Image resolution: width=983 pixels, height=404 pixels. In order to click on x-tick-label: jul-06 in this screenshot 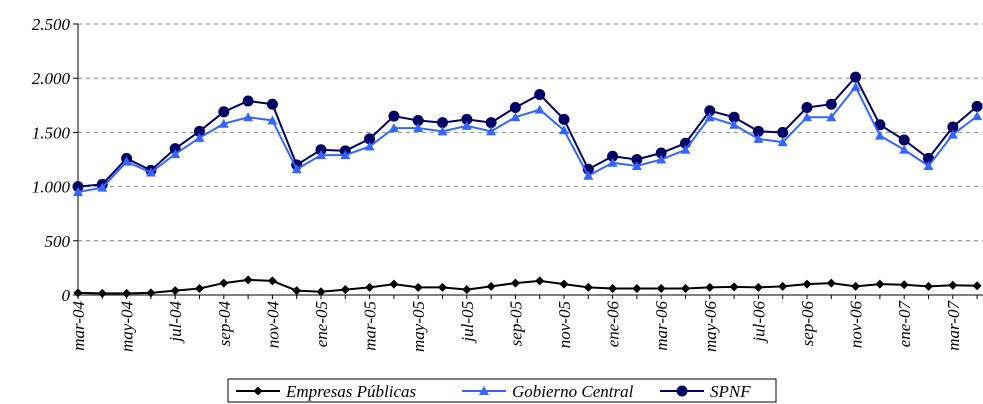, I will do `click(758, 322)`.